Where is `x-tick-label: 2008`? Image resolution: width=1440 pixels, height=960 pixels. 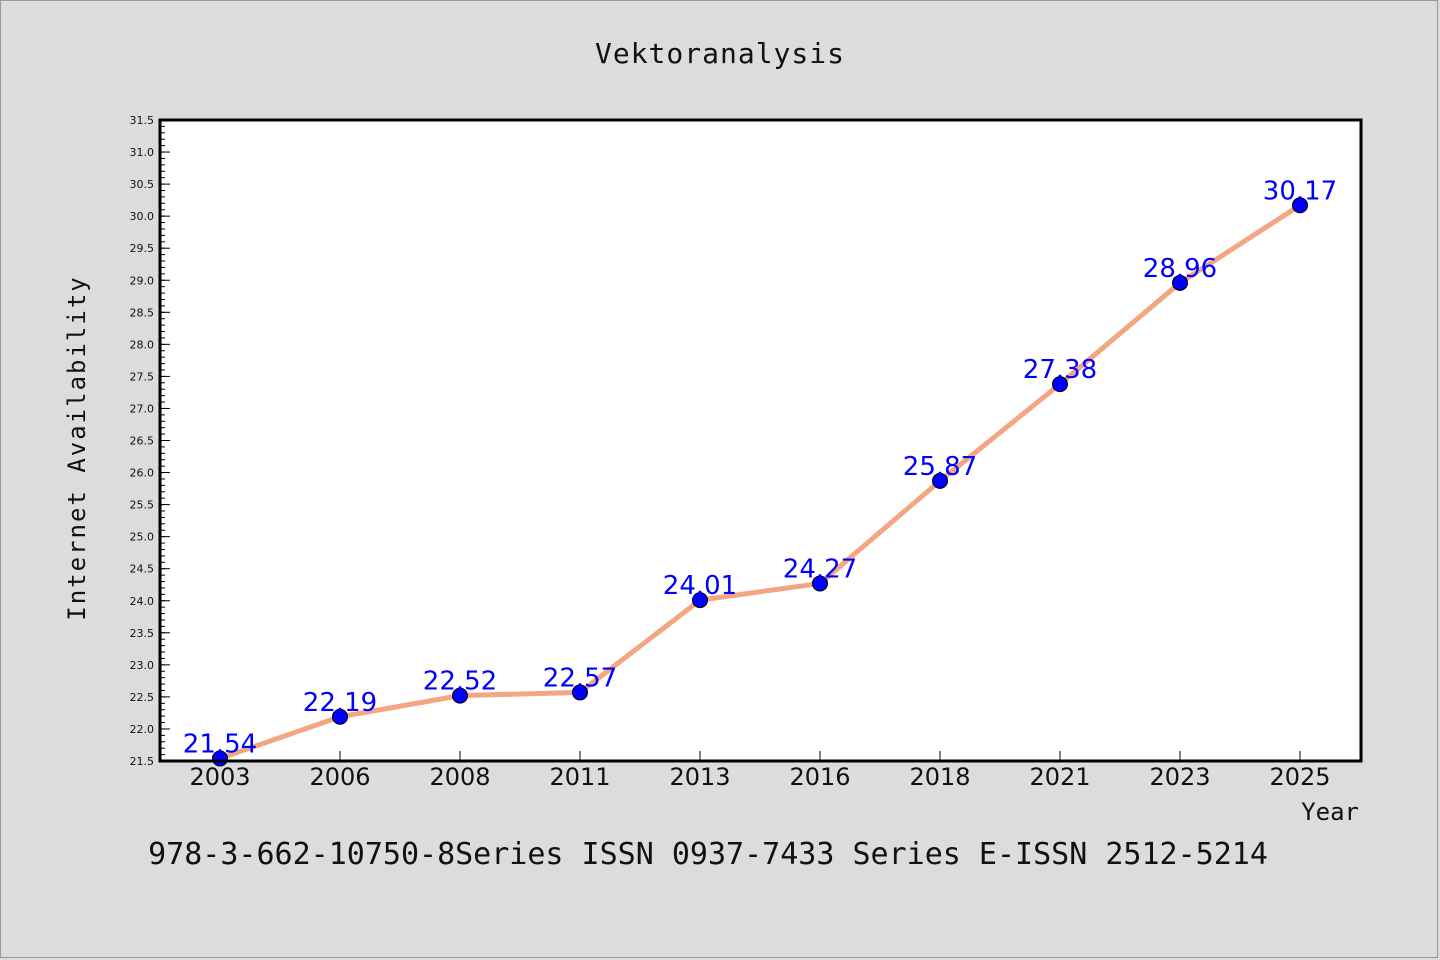 x-tick-label: 2008 is located at coordinates (459, 777).